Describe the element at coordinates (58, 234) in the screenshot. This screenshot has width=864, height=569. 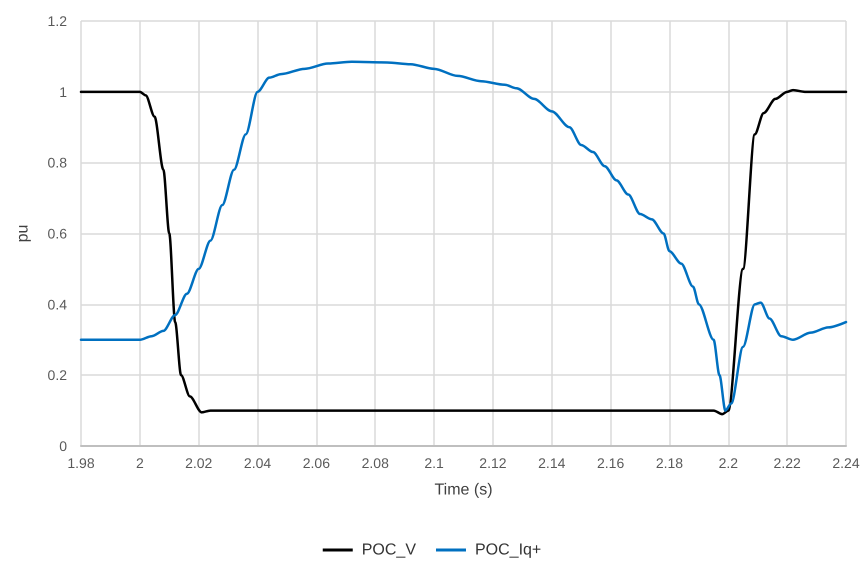
I see `y-tick-label: 0.6` at that location.